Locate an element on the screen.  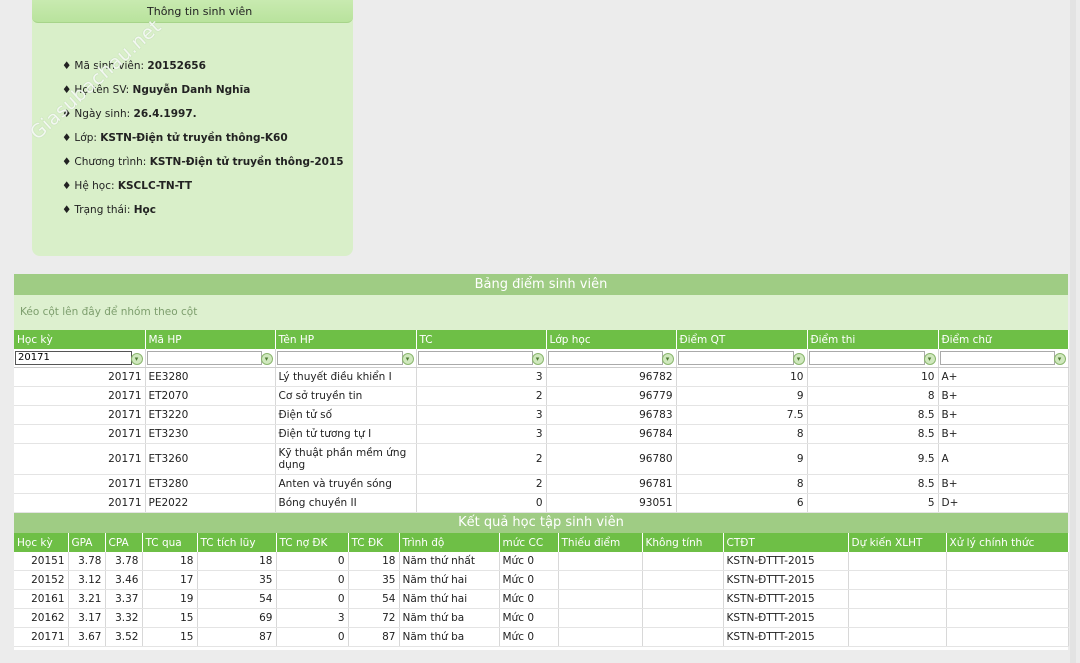
info-label: Mã sinh viên: is located at coordinates (109, 66).